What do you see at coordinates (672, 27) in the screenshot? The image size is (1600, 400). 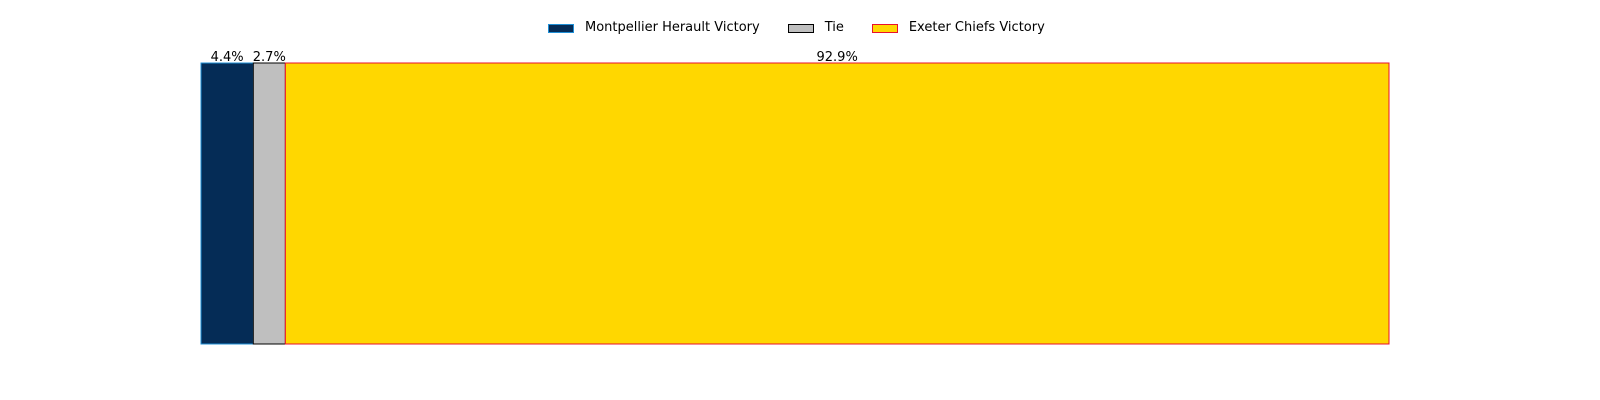 I see `legend-label-montpellier: Montpellier Herault Victory` at bounding box center [672, 27].